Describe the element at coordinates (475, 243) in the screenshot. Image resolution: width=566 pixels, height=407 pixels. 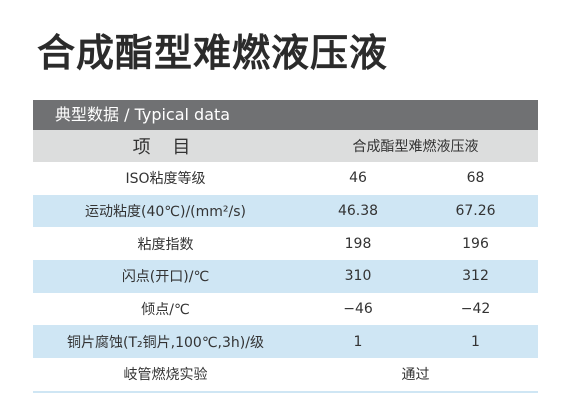
I see `table-cell: 196` at that location.